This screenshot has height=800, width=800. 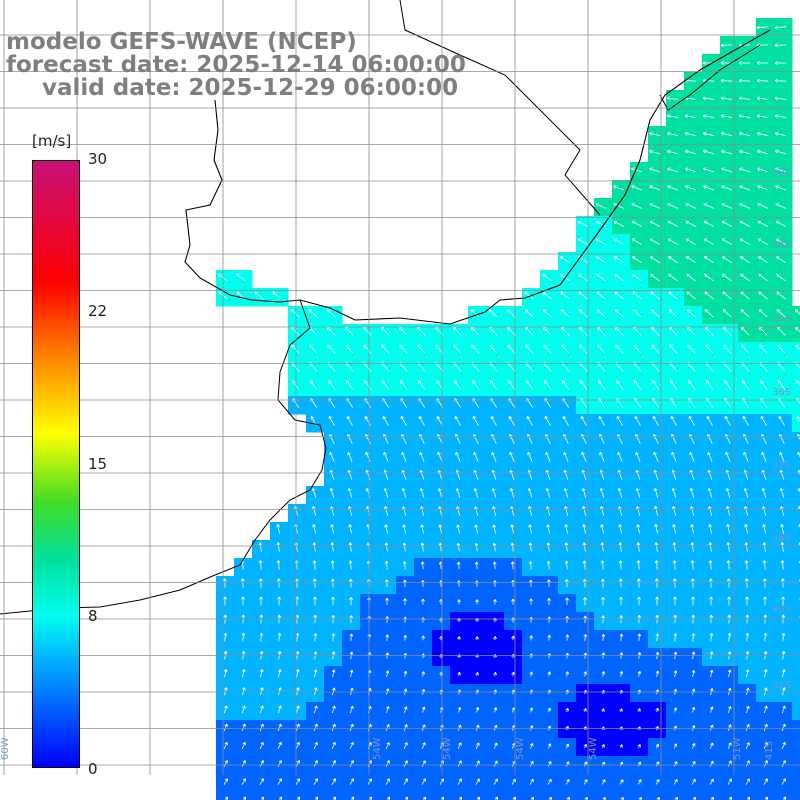 I want to click on latitude-label: 37S, so click(x=781, y=465).